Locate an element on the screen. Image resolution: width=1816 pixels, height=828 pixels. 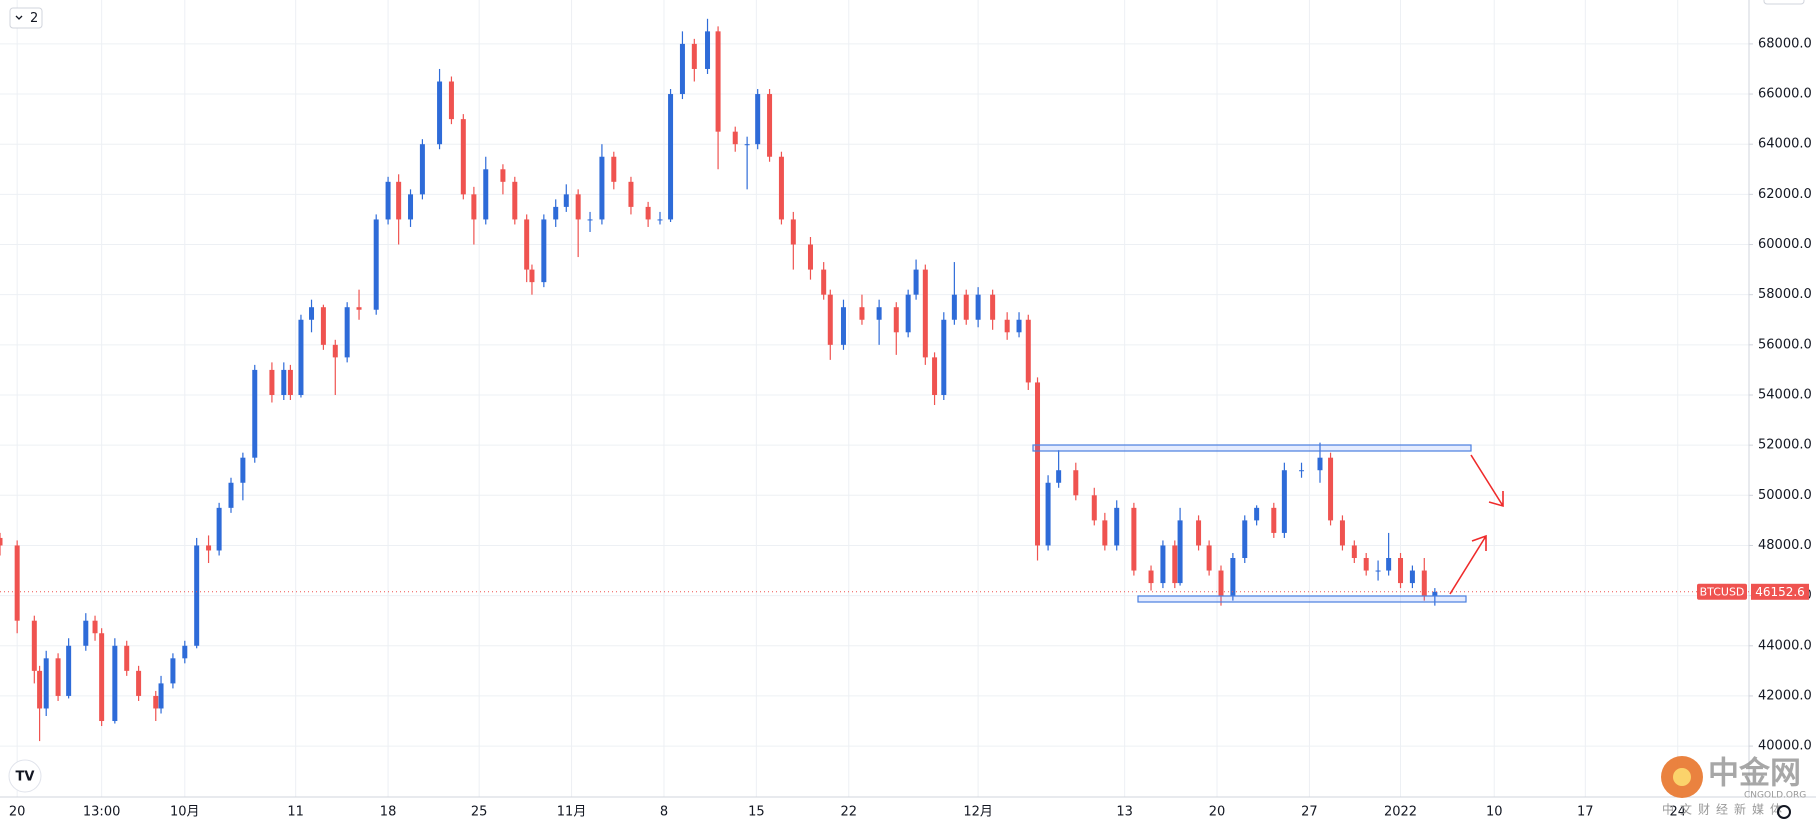
y-tick-label: 44000.0 is located at coordinates (1785, 645).